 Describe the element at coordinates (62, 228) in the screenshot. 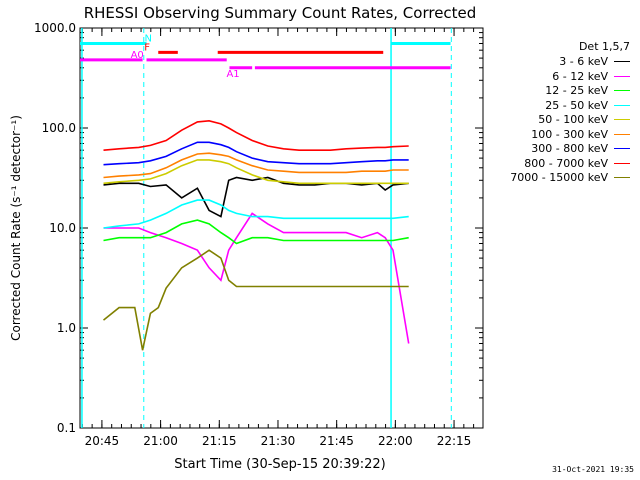

I see `y-tick-label: 10.0` at that location.